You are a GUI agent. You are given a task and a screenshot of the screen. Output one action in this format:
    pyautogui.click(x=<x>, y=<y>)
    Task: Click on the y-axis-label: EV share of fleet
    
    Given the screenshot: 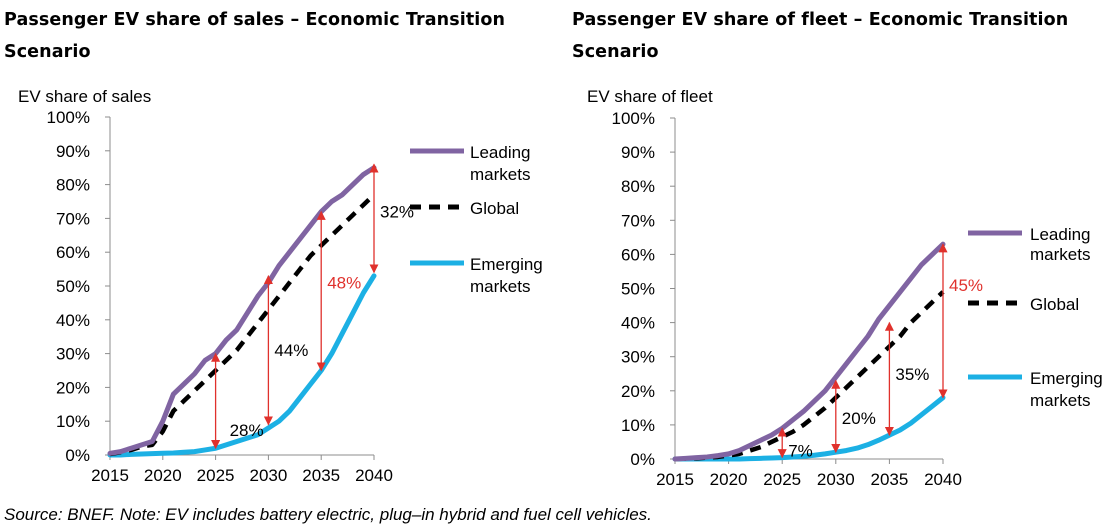 What is the action you would take?
    pyautogui.click(x=650, y=96)
    